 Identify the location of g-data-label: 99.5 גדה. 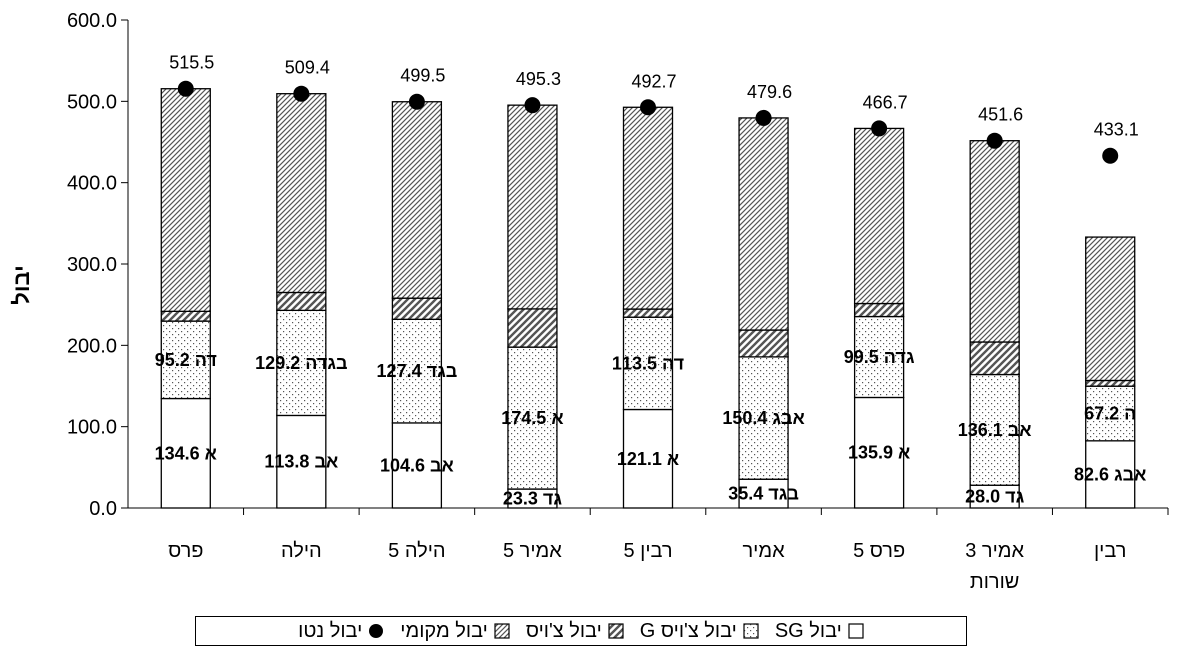
(879, 357).